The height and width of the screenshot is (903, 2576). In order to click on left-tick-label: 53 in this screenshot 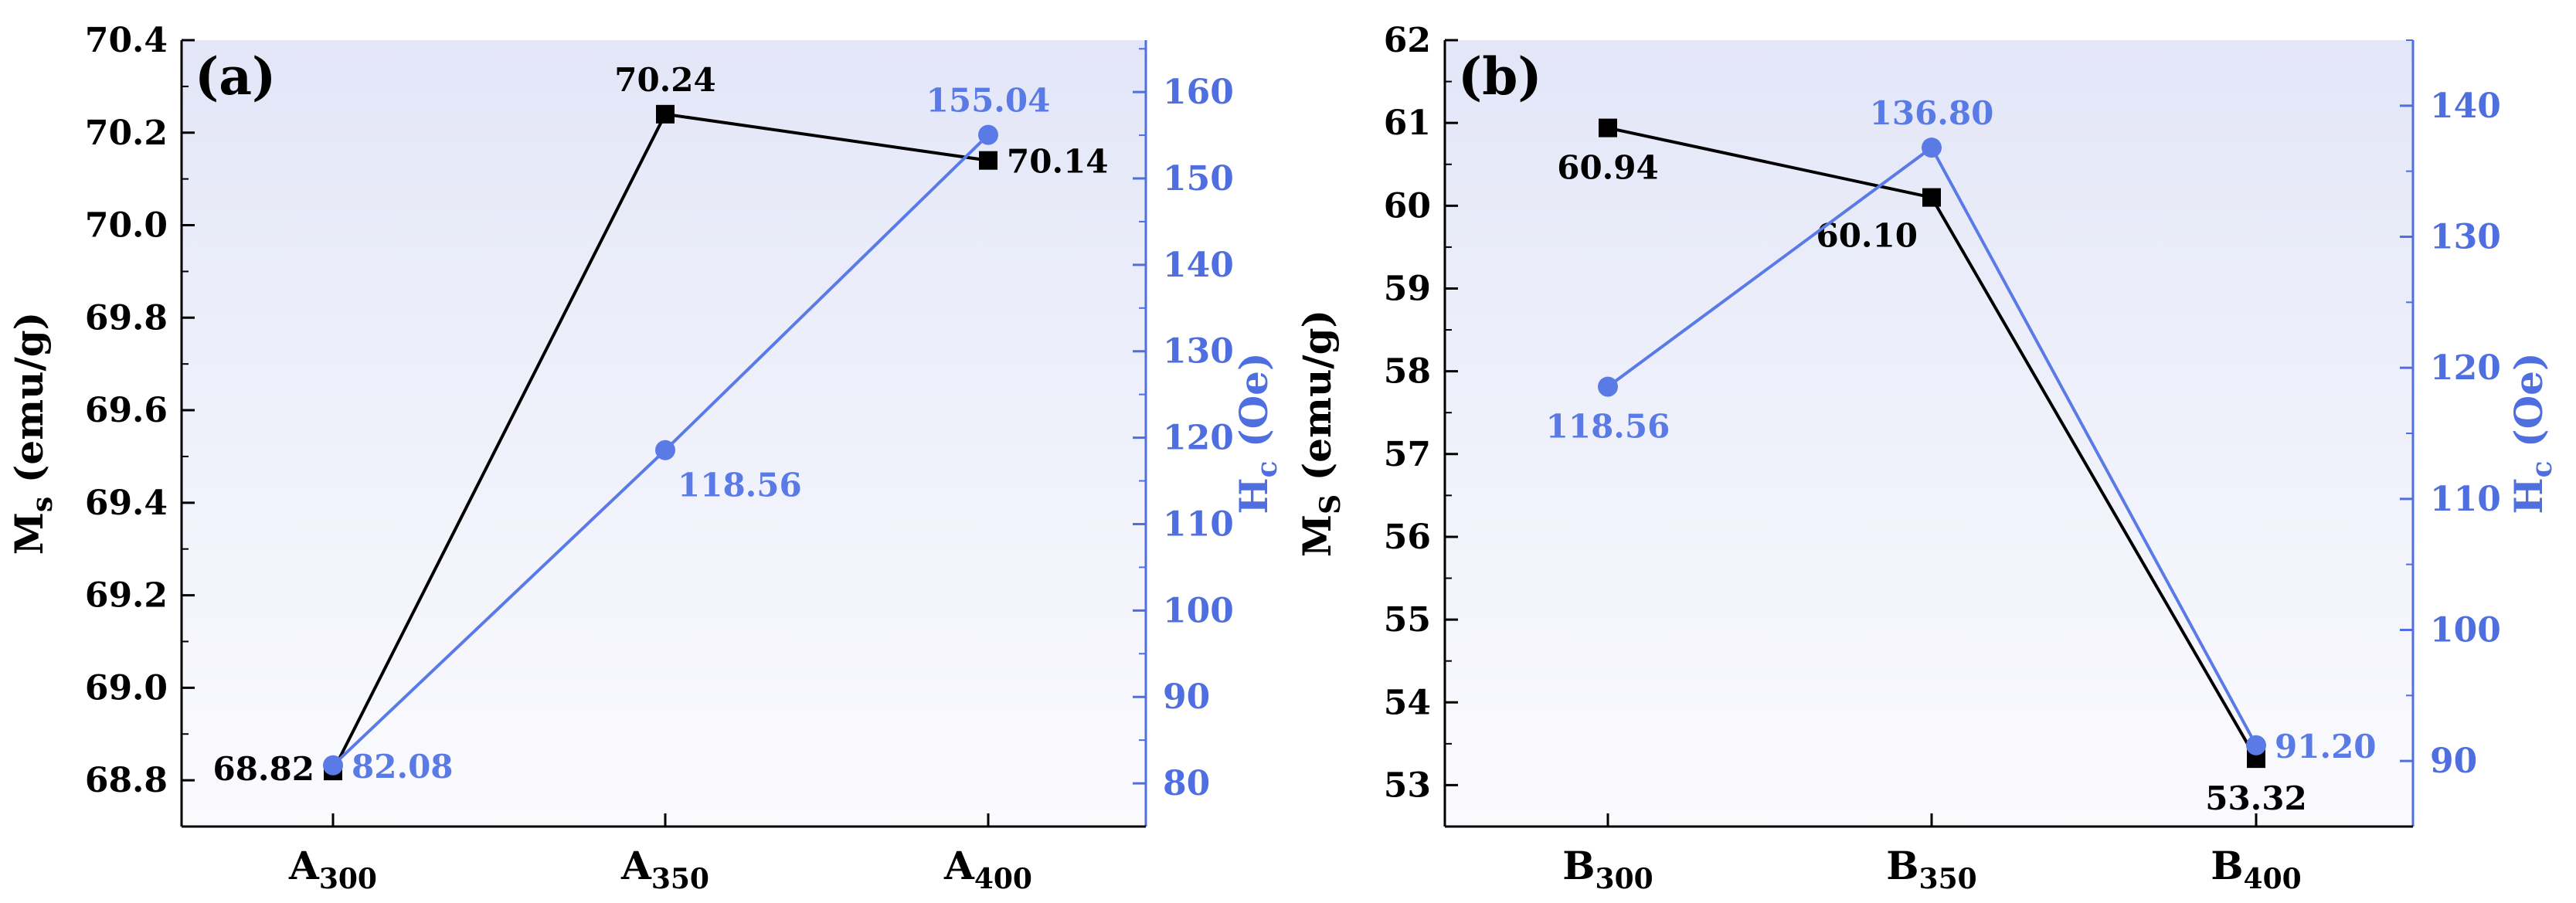, I will do `click(1407, 785)`.